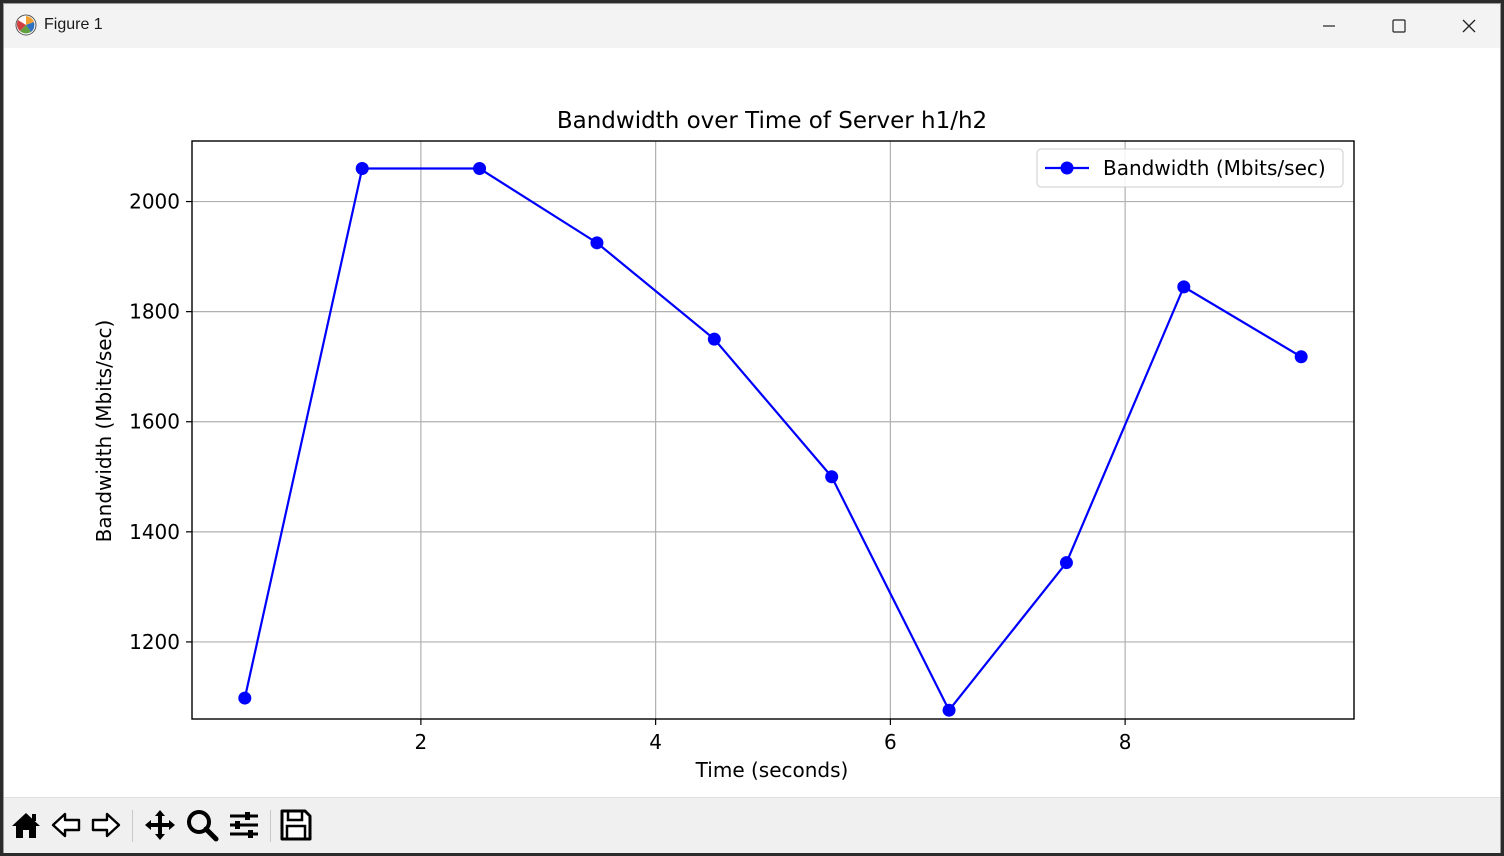 The width and height of the screenshot is (1504, 856). I want to click on maximize-button, so click(1399, 26).